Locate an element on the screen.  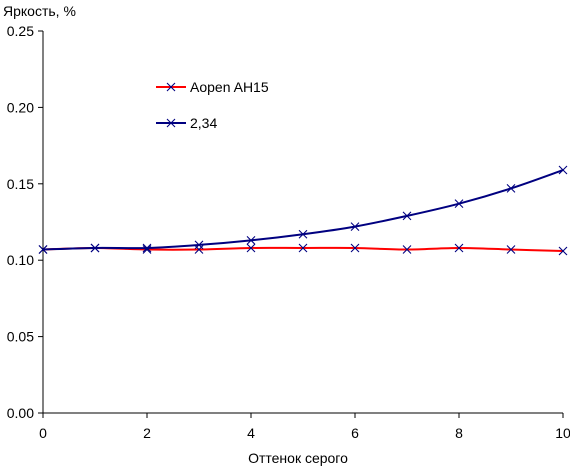
y-tick-label: 0.10 is located at coordinates (20, 260).